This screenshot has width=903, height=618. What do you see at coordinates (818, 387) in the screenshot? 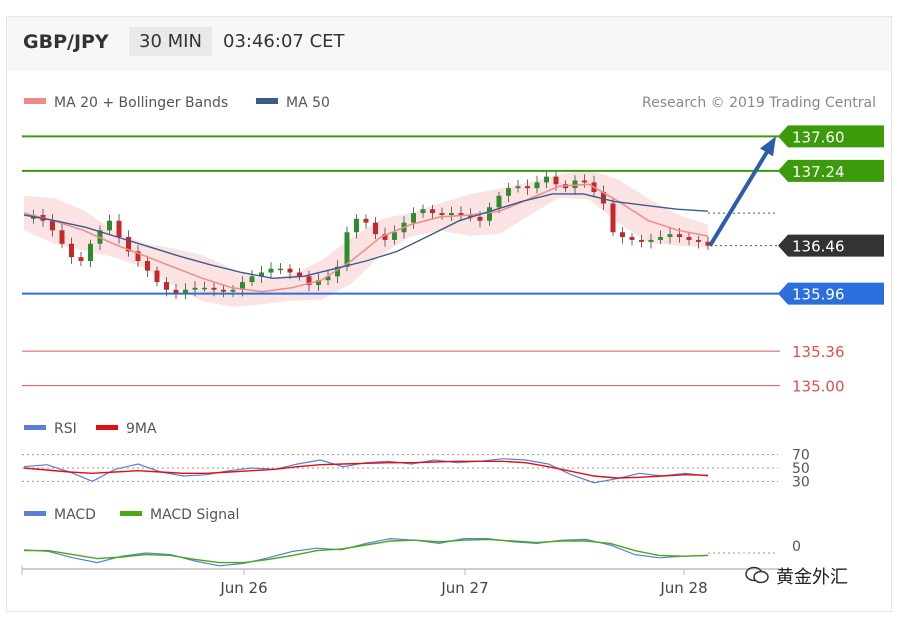
I see `level-label-135-00: 135.00` at bounding box center [818, 387].